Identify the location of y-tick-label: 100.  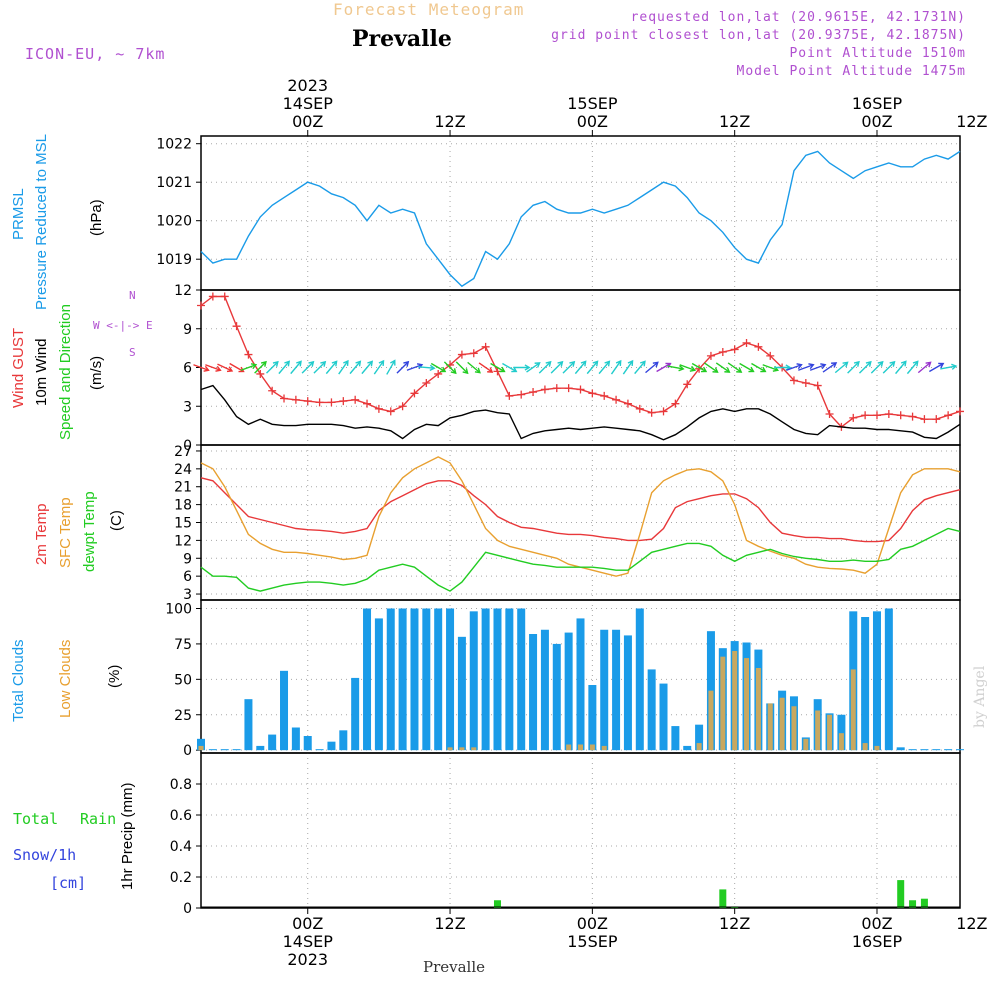
(178, 610).